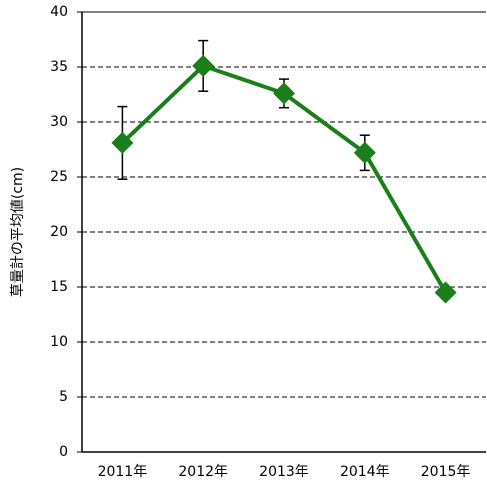  What do you see at coordinates (59, 12) in the screenshot?
I see `y-tick-label: 40` at bounding box center [59, 12].